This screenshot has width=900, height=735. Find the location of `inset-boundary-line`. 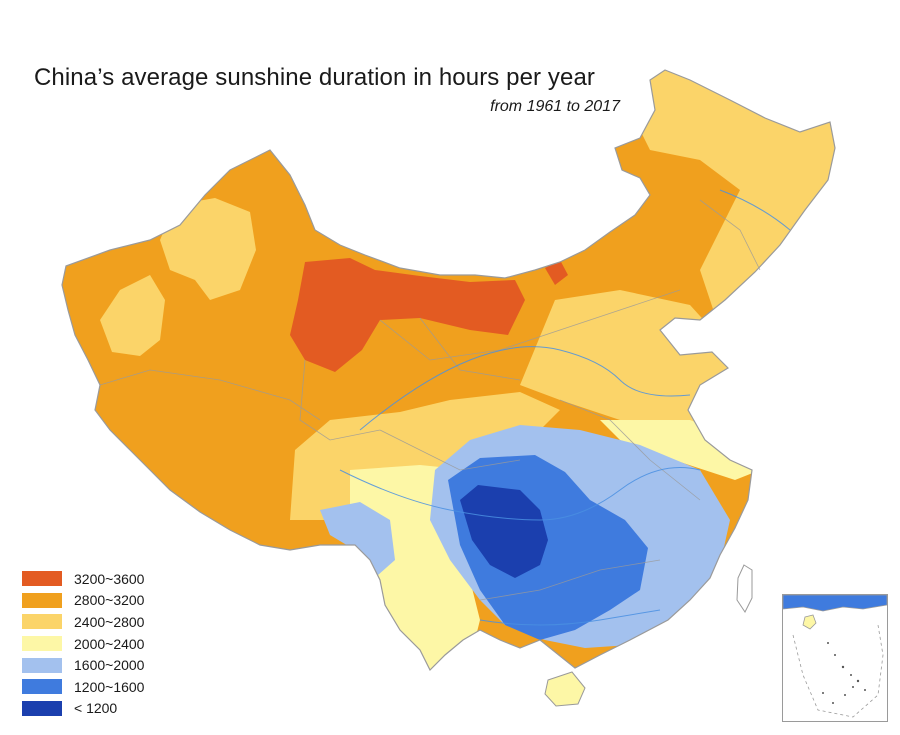

inset-boundary-line is located at coordinates (838, 671).